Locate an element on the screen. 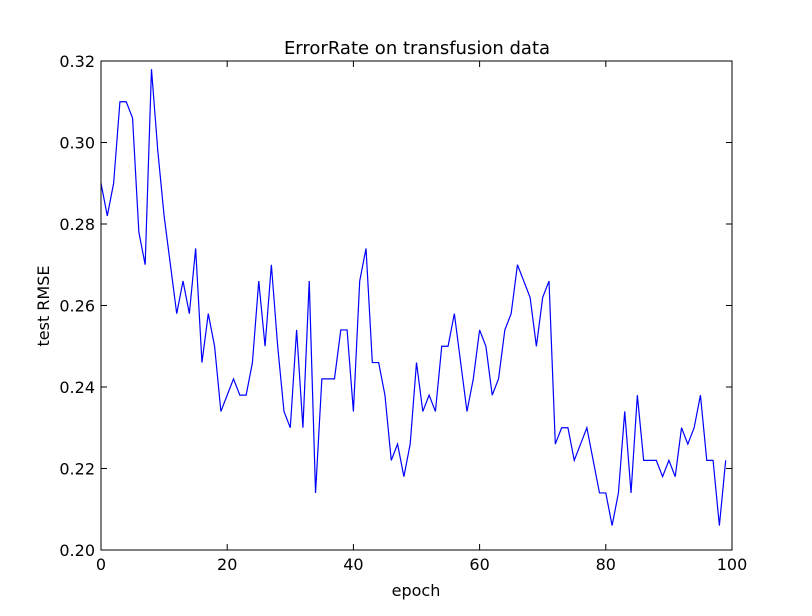 The width and height of the screenshot is (812, 616). y-tick-label: 0.24 is located at coordinates (77, 387).